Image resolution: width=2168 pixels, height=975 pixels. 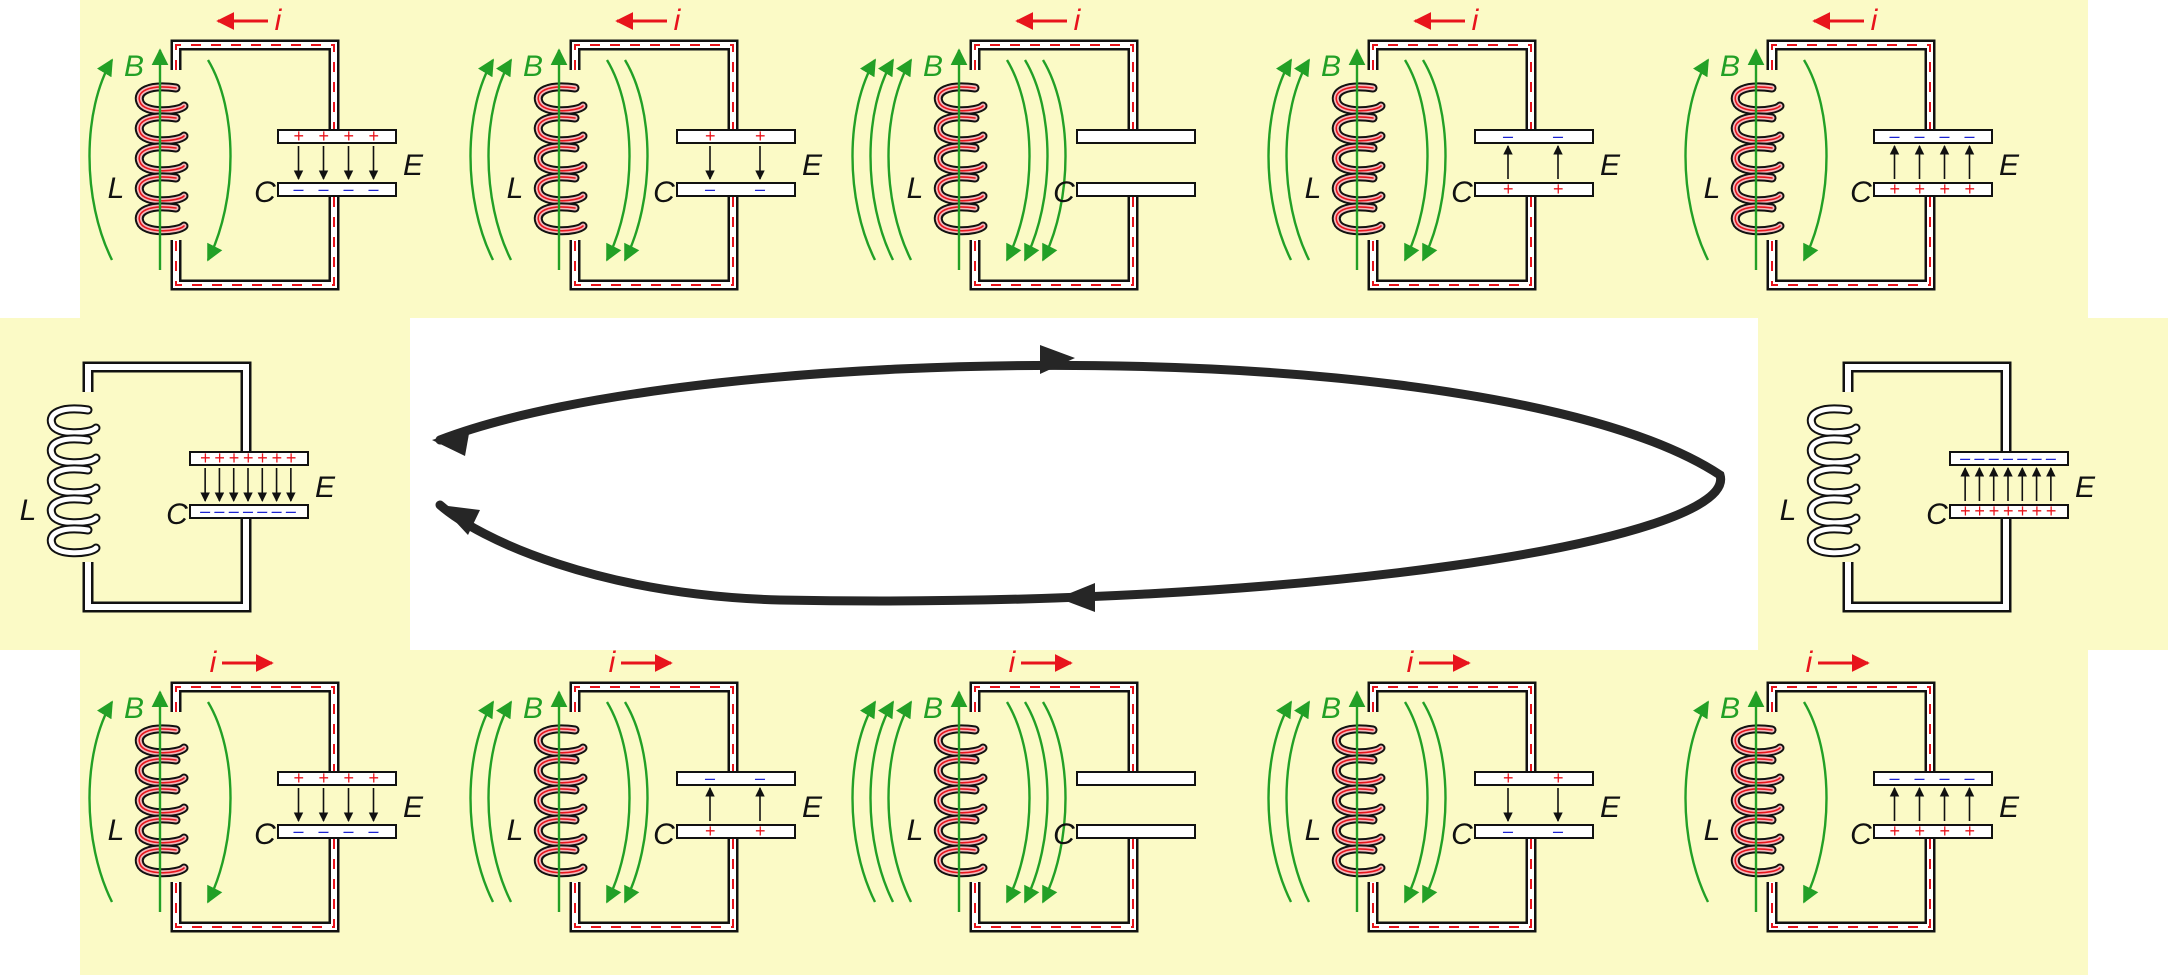 What do you see at coordinates (1933, 804) in the screenshot?
I see `capacitor: – + – + – + – +` at bounding box center [1933, 804].